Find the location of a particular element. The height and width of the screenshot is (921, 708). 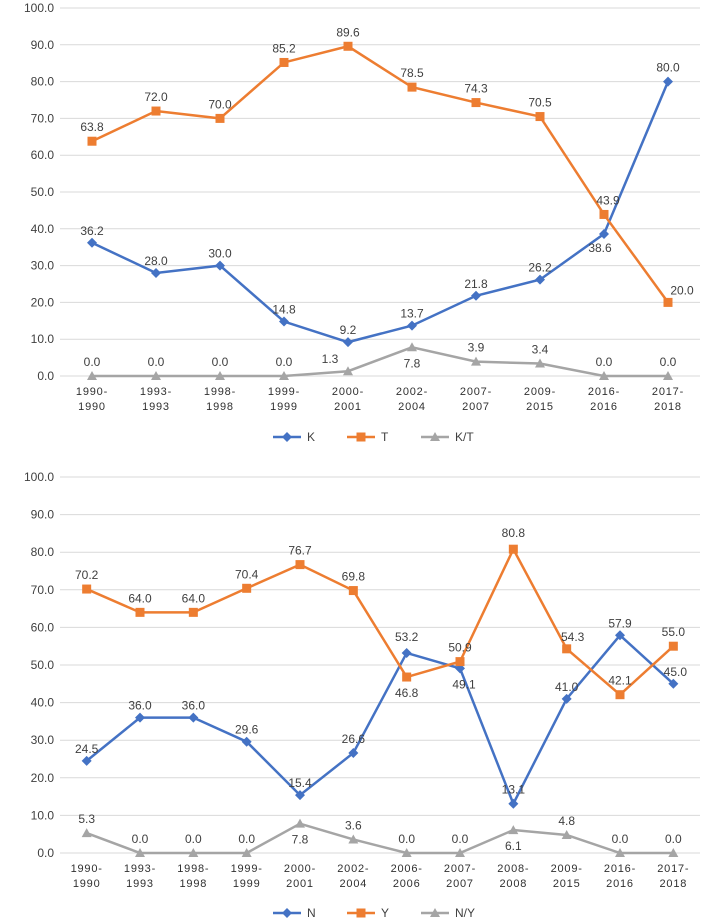

bottom-y-tick-label: 90.0 is located at coordinates (43, 515).